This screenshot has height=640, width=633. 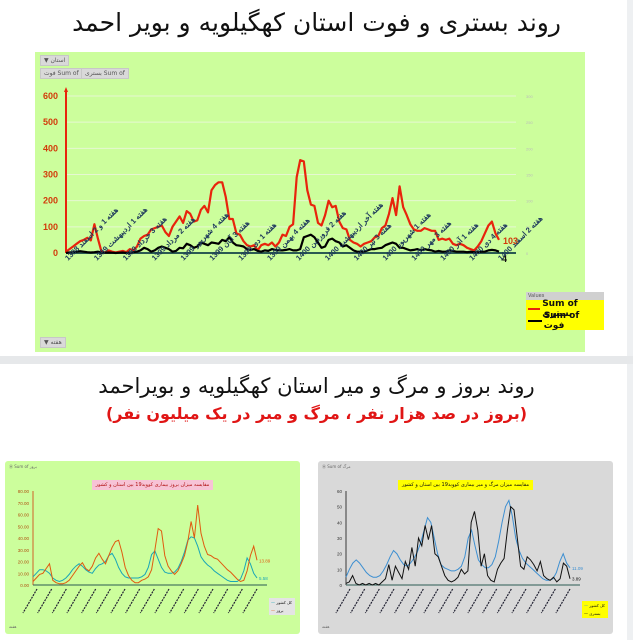 What do you see at coordinates (340, 538) in the screenshot?
I see `svg-text: 30` at bounding box center [340, 538].